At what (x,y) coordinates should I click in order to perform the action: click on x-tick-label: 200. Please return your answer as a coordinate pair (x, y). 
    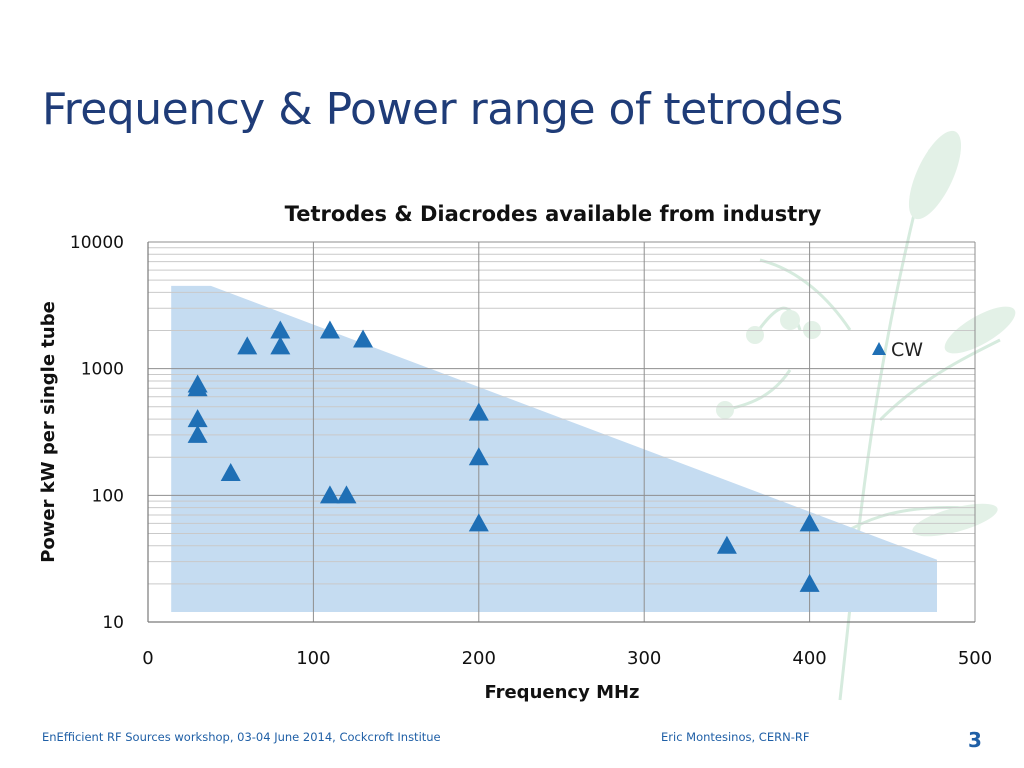
    Looking at the image, I should click on (479, 658).